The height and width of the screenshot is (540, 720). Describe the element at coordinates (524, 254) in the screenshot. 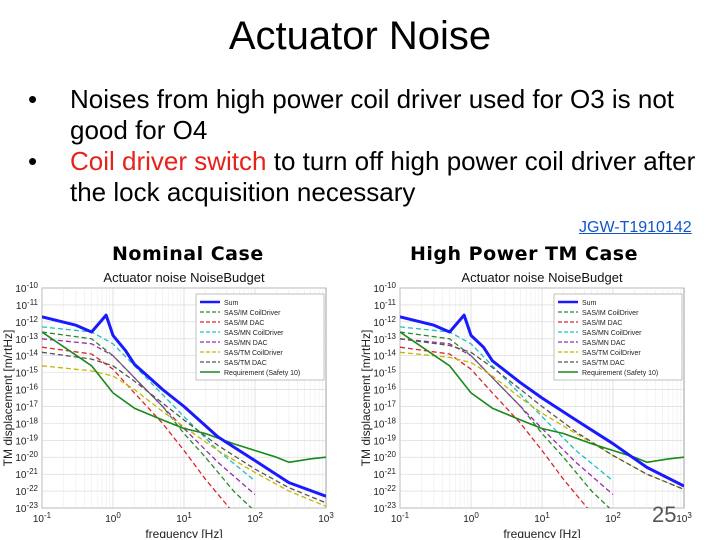

I see `panel-label-high-power: High Power TM Case` at that location.